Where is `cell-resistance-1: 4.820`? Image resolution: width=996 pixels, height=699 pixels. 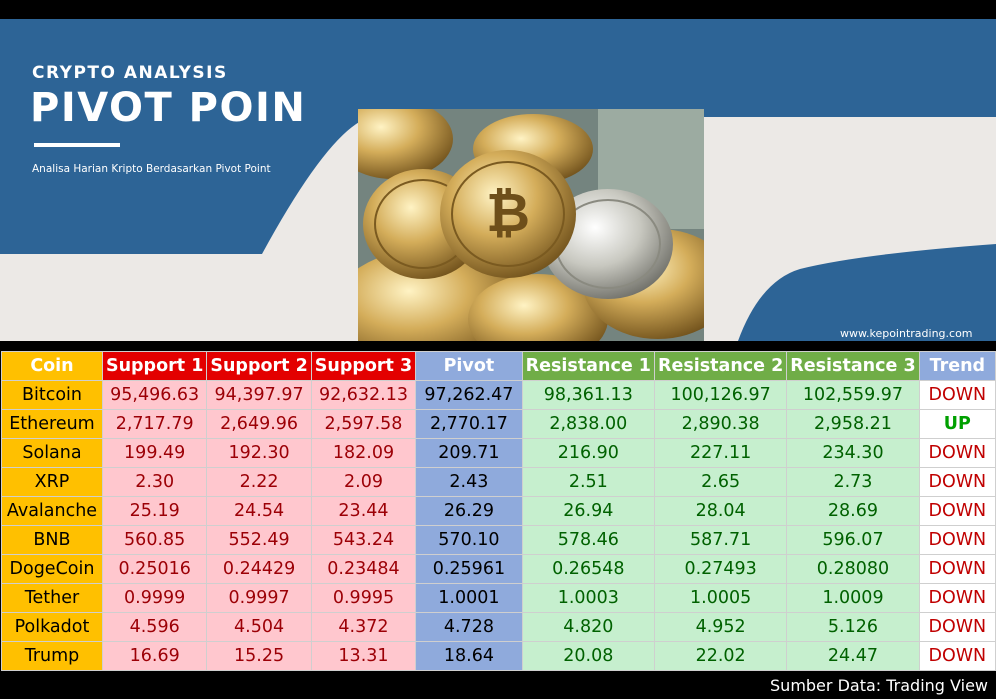 cell-resistance-1: 4.820 is located at coordinates (588, 627).